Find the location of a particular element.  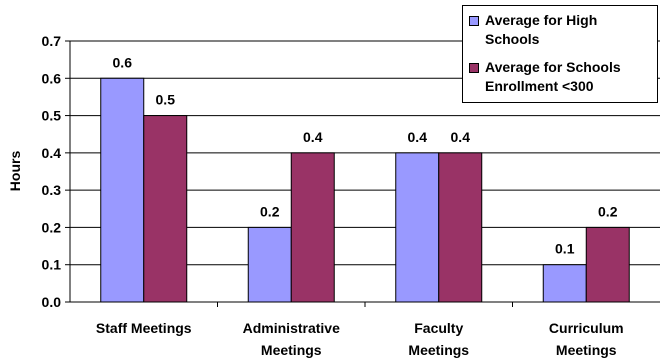

y-tick-label: 0.4 is located at coordinates (52, 153).